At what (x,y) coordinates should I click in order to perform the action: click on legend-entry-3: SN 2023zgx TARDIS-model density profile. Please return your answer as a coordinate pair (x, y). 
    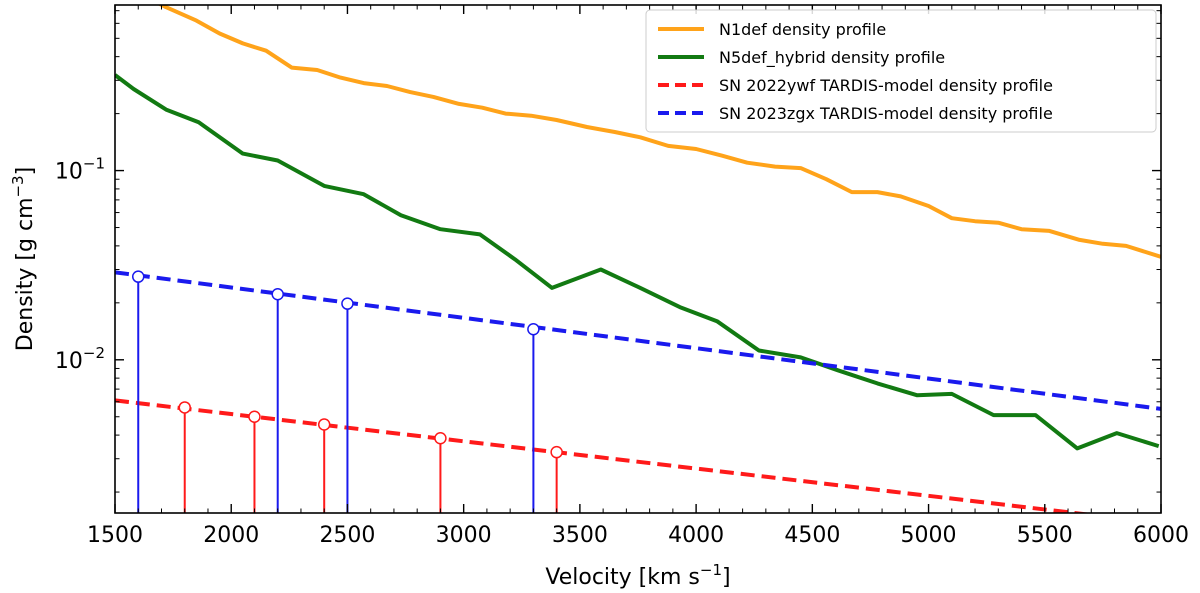
    Looking at the image, I should click on (886, 113).